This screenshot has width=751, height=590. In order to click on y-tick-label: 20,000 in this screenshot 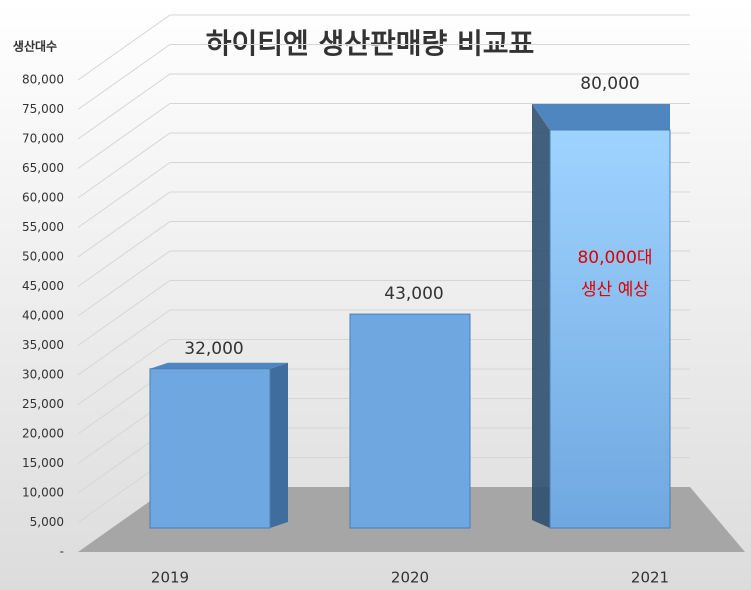, I will do `click(43, 434)`.